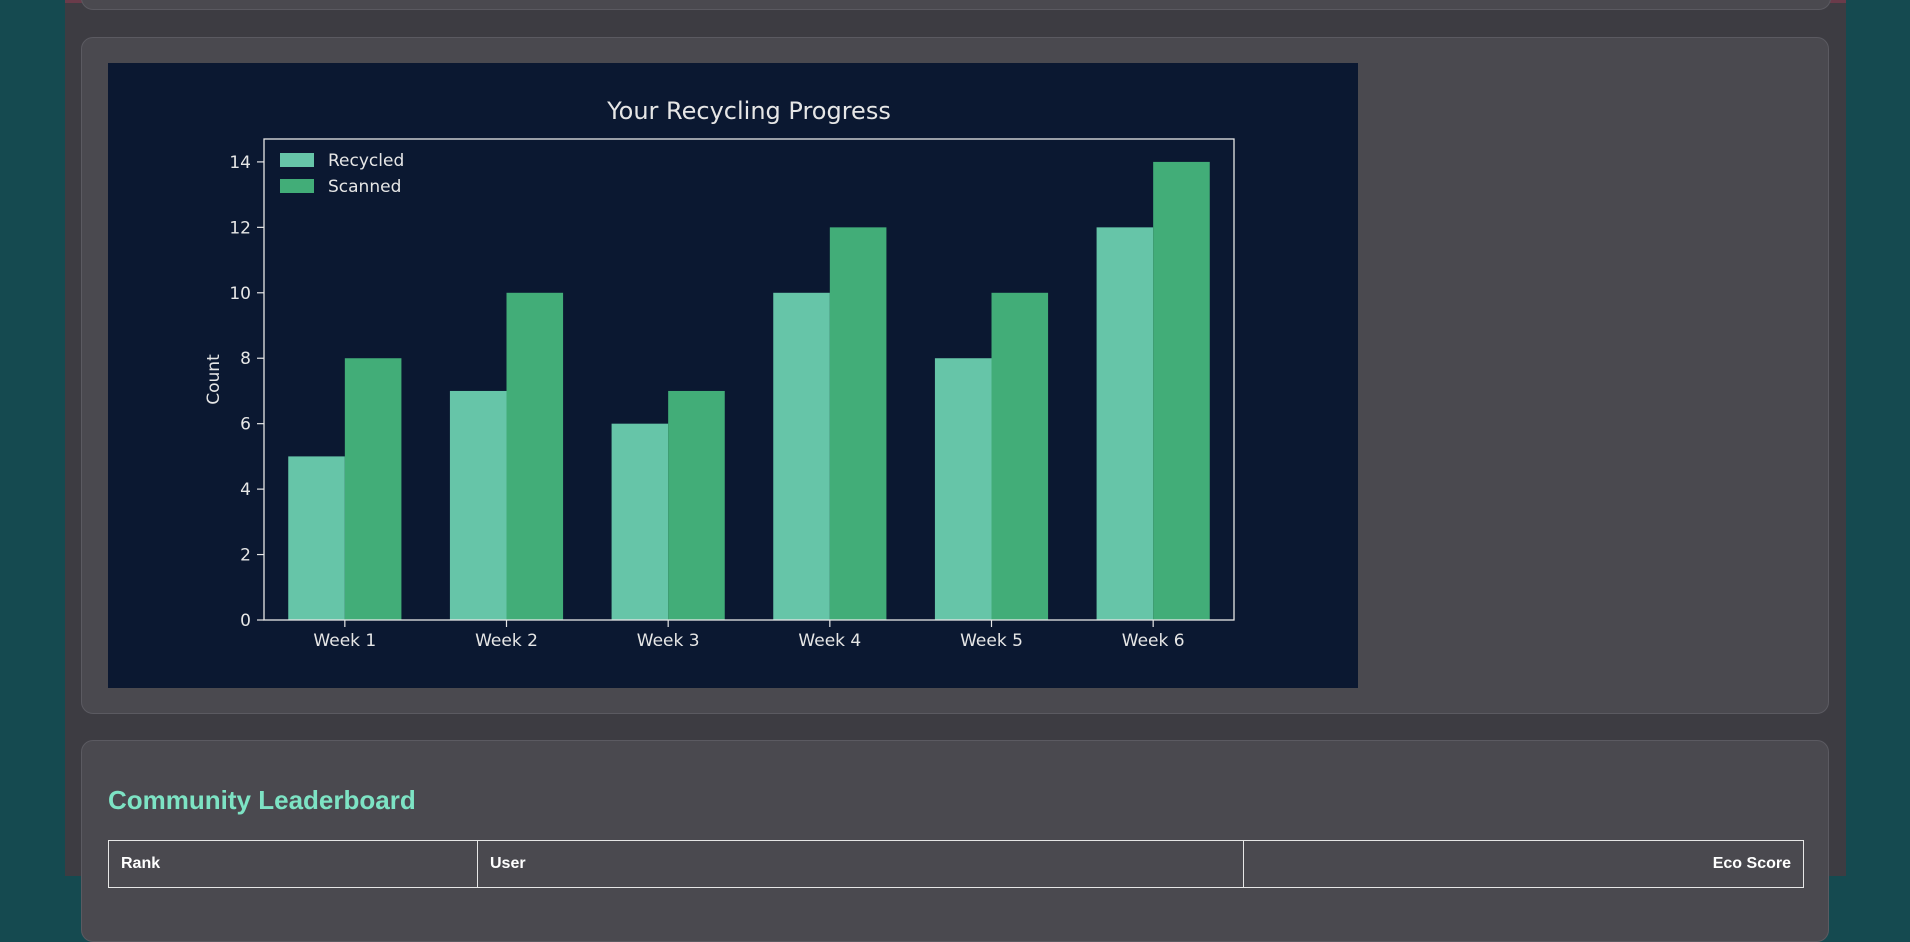  Describe the element at coordinates (262, 800) in the screenshot. I see `leaderboard-title: Community Leaderboard` at that location.